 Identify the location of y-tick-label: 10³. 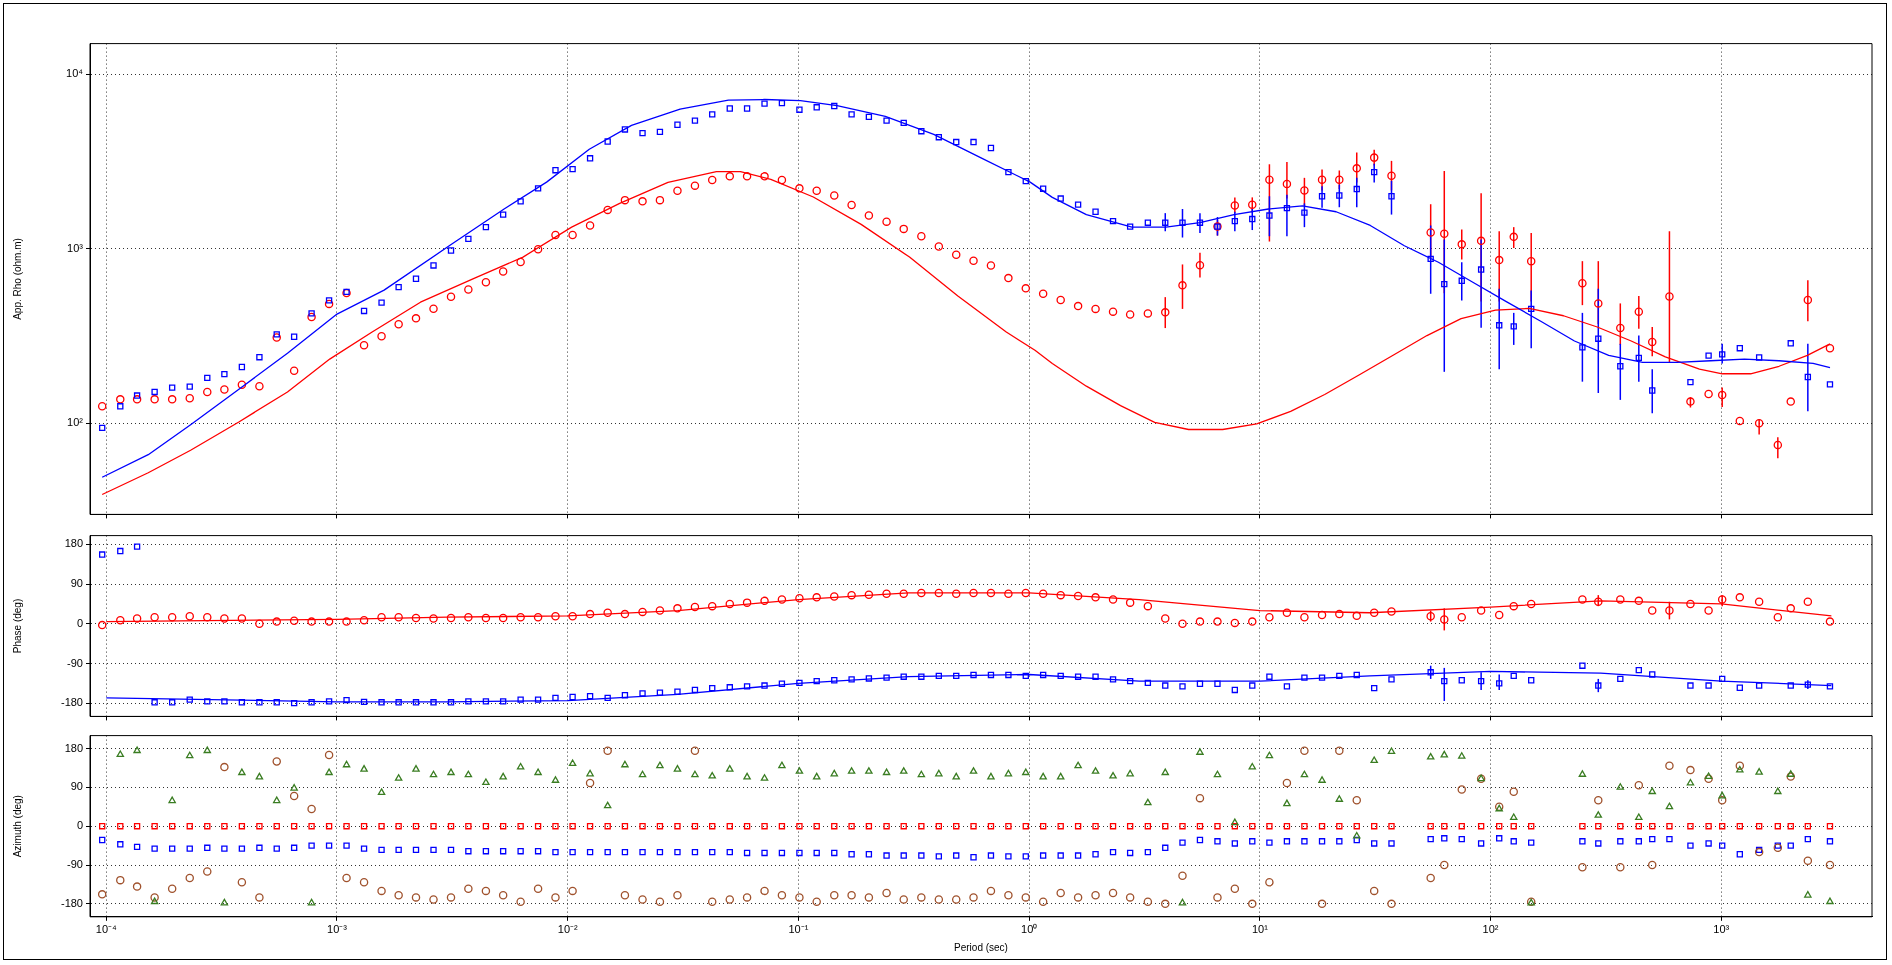
(75, 247).